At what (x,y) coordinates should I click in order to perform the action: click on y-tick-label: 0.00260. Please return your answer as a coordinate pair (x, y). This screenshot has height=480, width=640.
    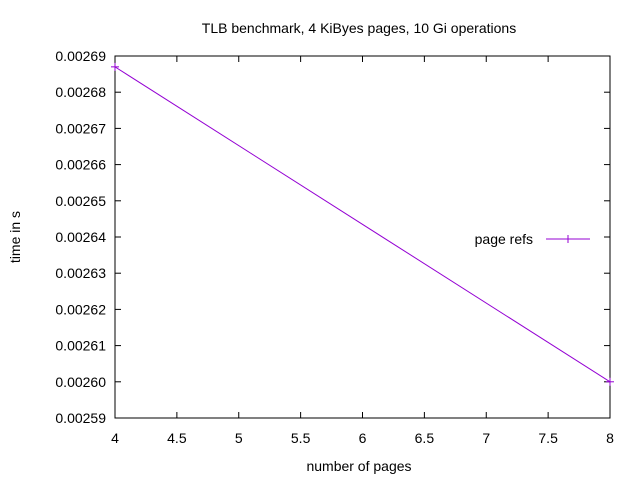
    Looking at the image, I should click on (80, 382).